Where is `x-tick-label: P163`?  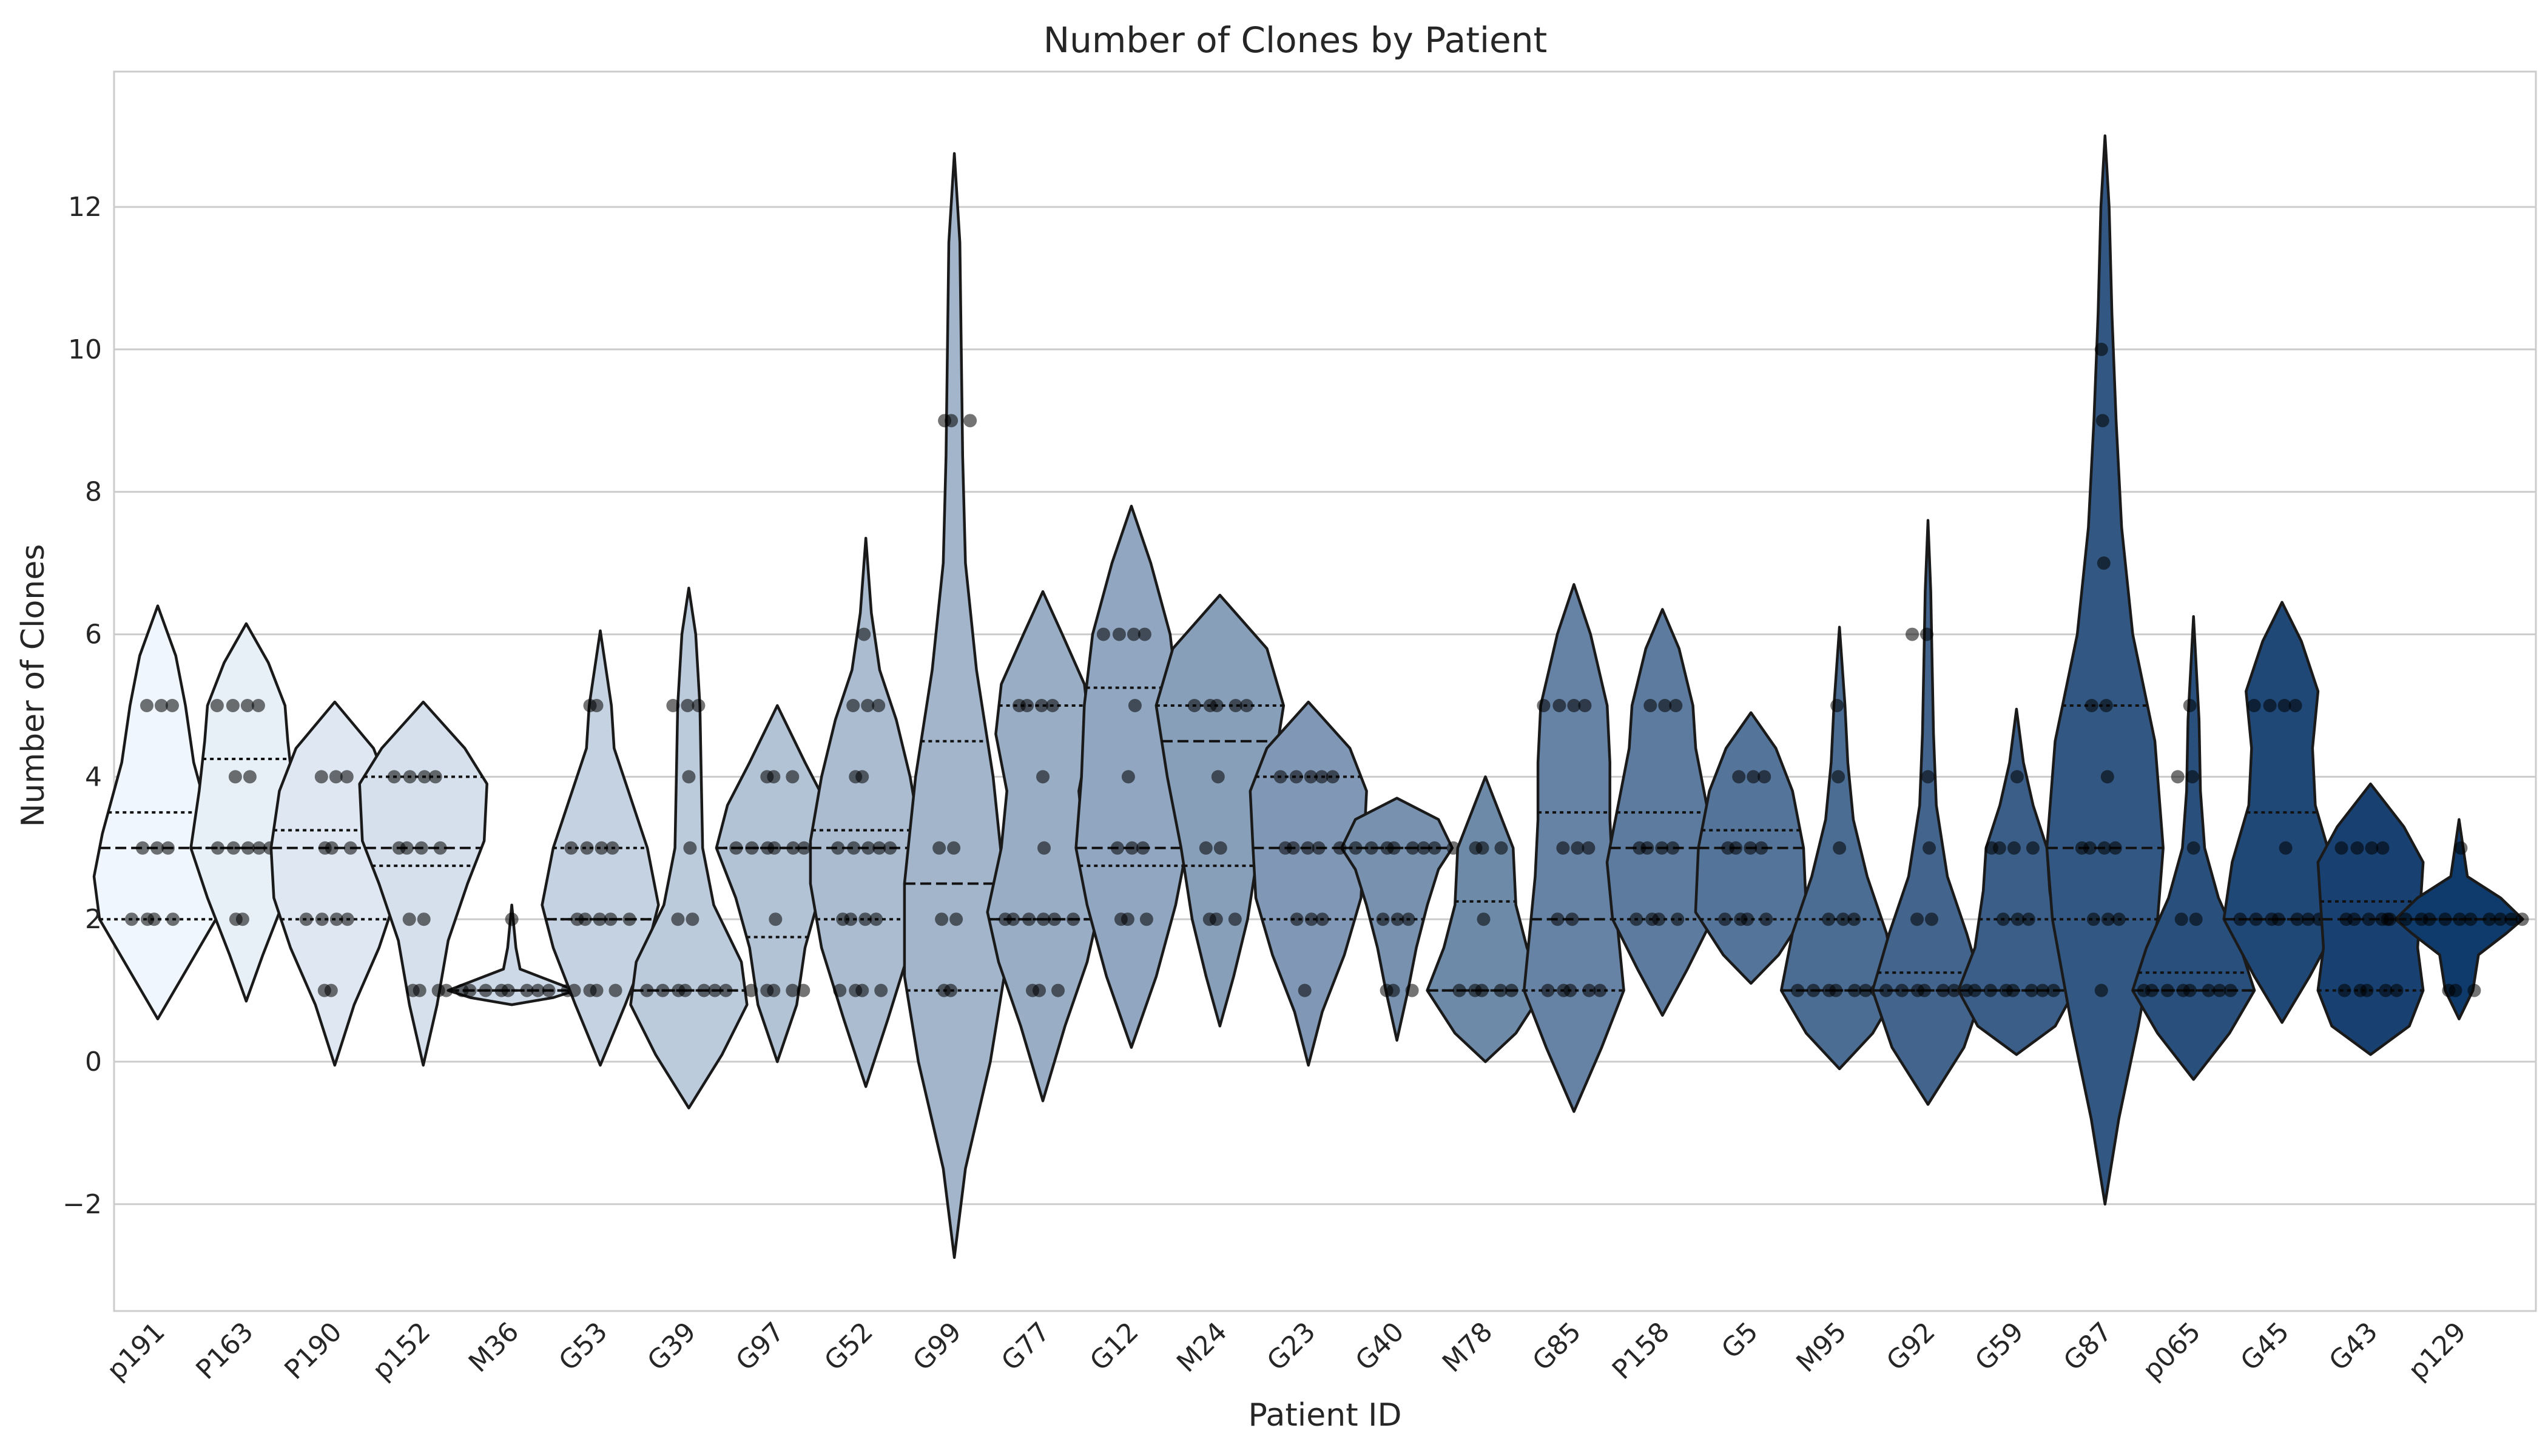 x-tick-label: P163 is located at coordinates (224, 1351).